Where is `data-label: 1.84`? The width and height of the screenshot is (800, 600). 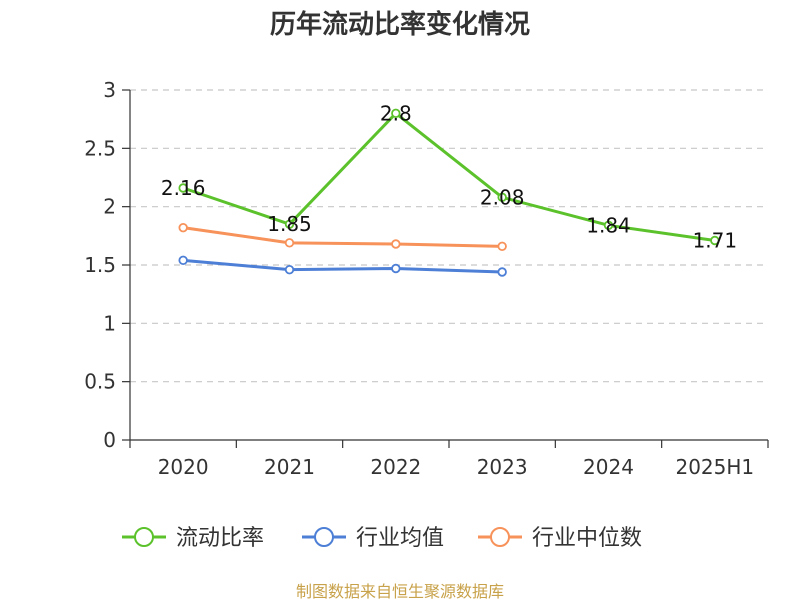 data-label: 1.84 is located at coordinates (608, 225).